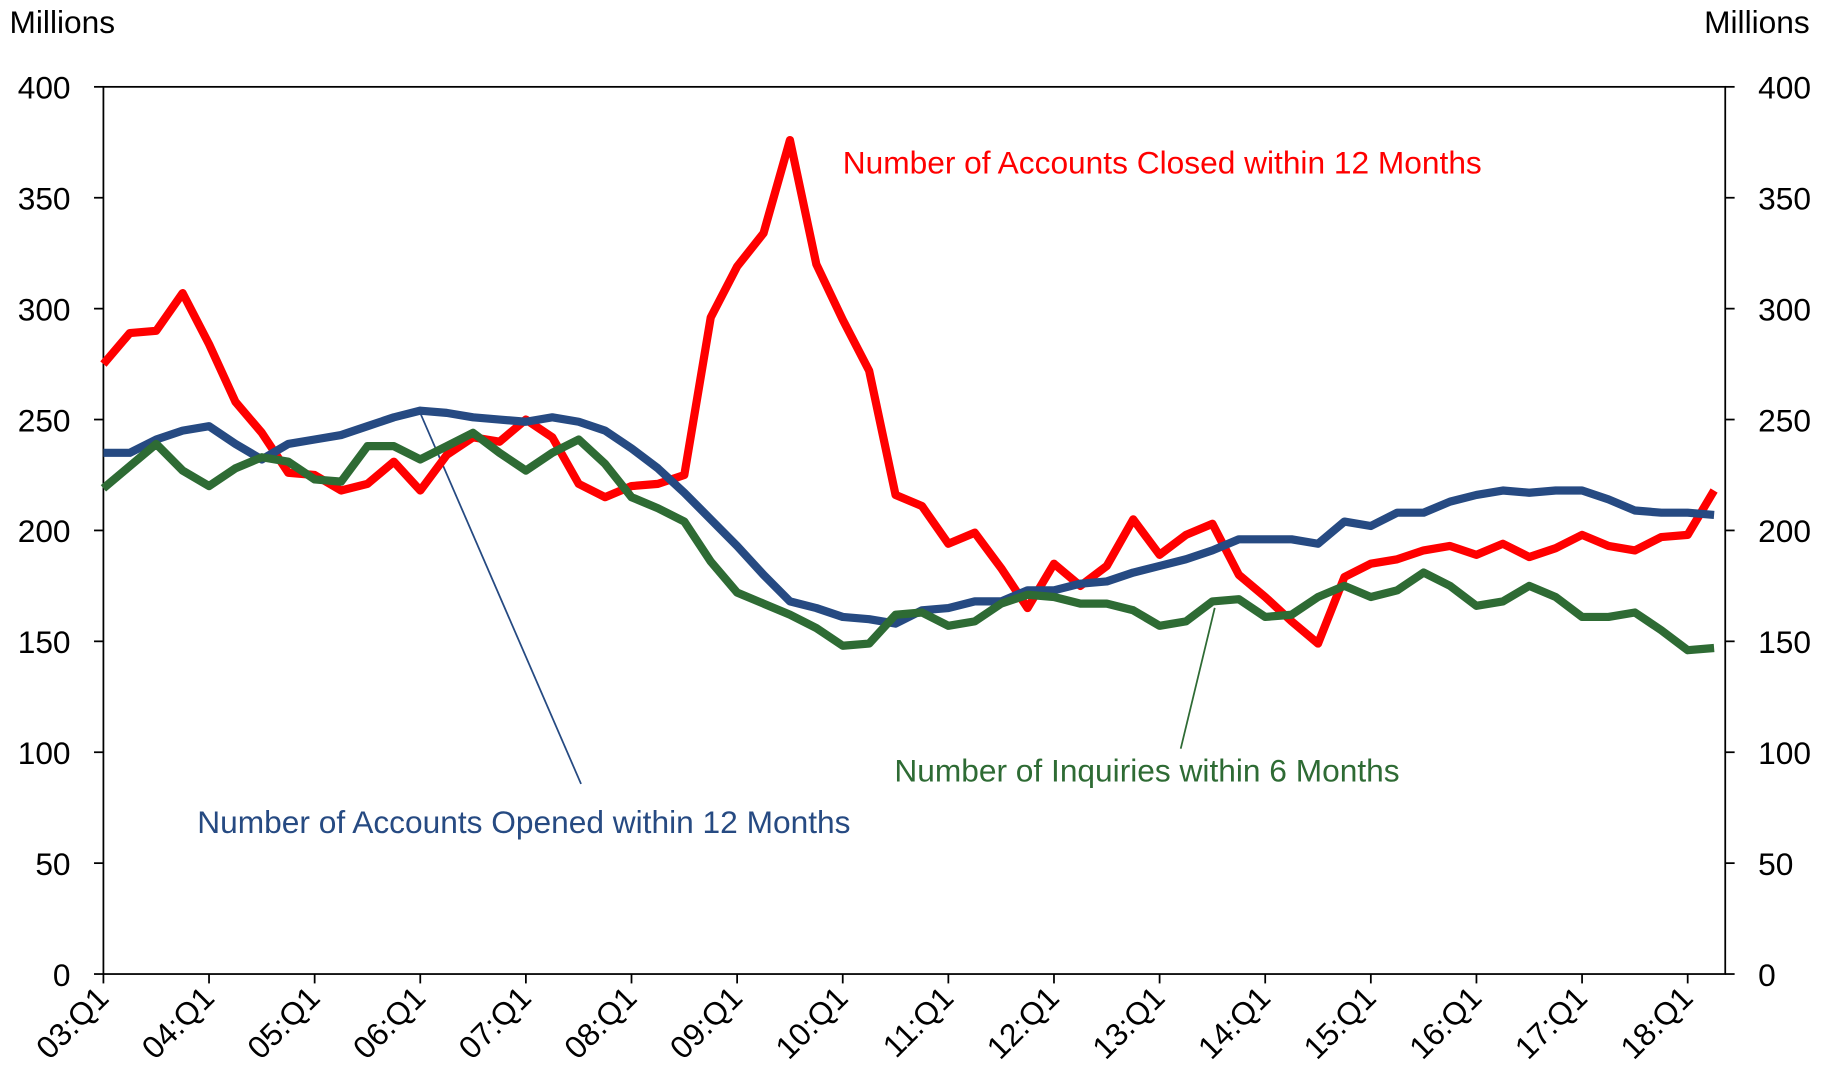 The image size is (1831, 1082). Describe the element at coordinates (1784, 198) in the screenshot. I see `y2-tick-label: 350` at that location.